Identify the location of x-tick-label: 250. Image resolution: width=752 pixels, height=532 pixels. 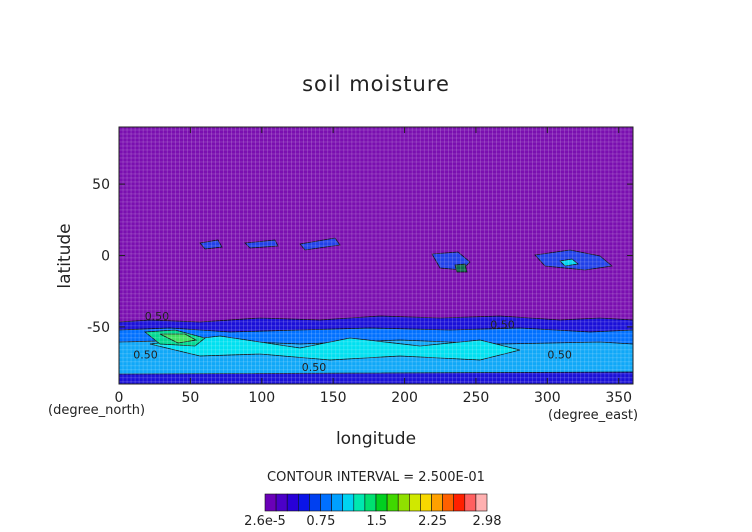
(476, 398).